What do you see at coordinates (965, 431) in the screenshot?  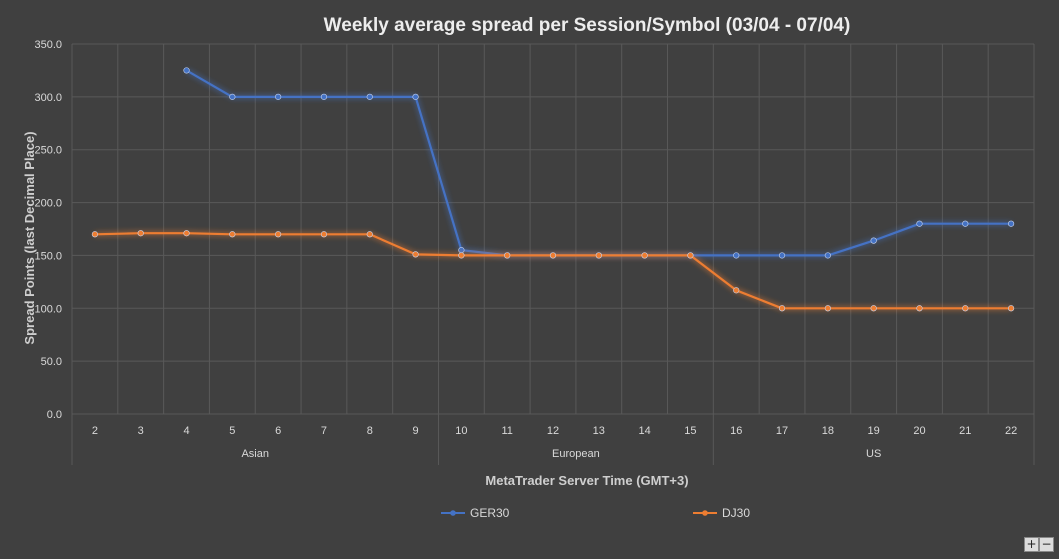 I see `x-tick-label: 21` at bounding box center [965, 431].